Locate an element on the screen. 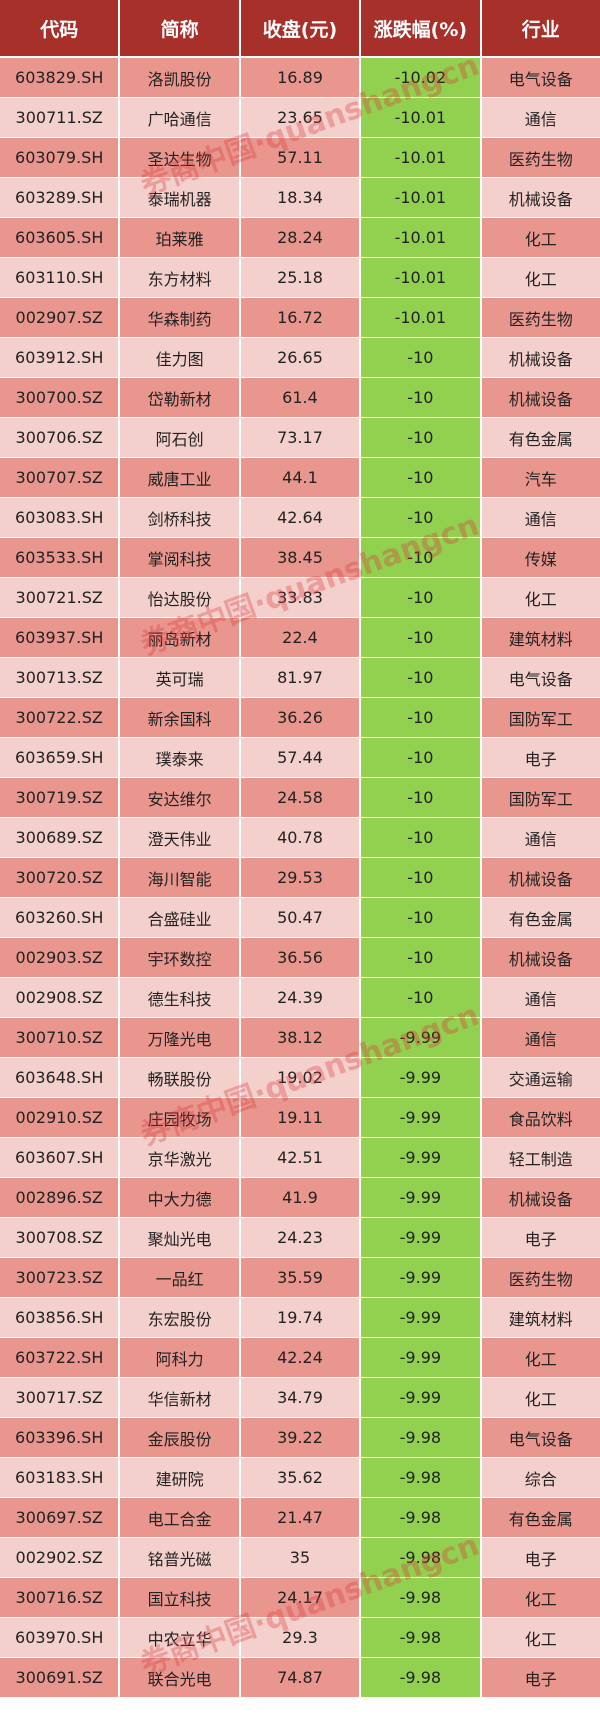 The width and height of the screenshot is (600, 1731). table-row: 603829.SH 洛凯股份 16.89 -10.02 电气设备 is located at coordinates (300, 78).